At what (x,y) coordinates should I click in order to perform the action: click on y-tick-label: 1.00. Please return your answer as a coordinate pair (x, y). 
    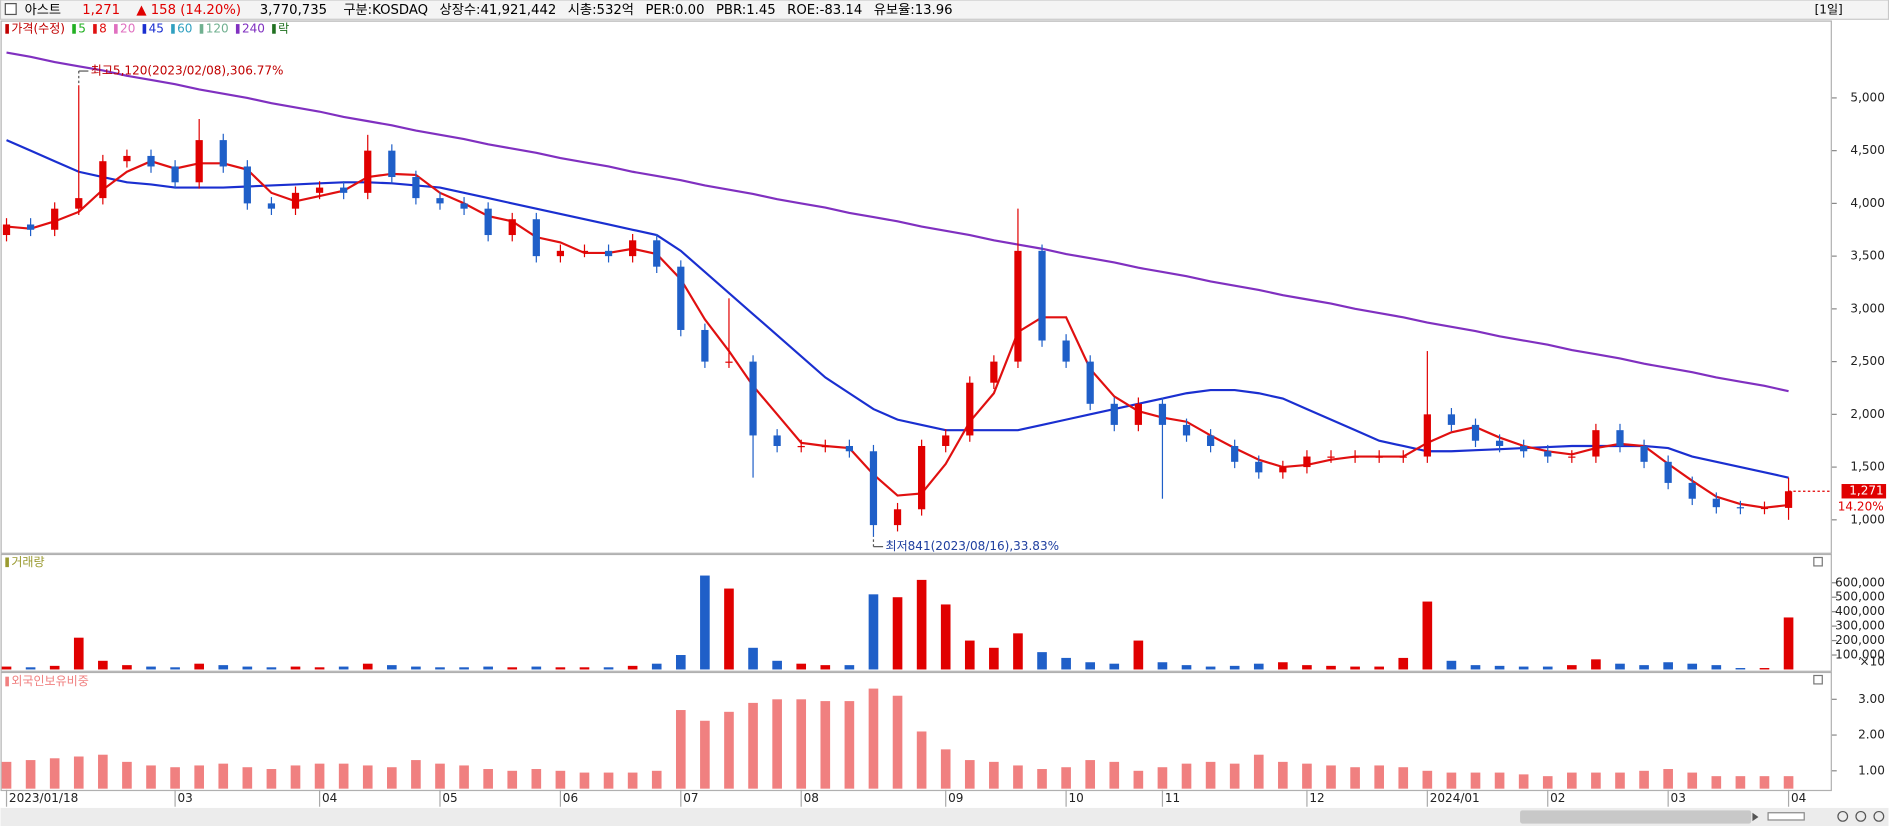
    Looking at the image, I should click on (1871, 770).